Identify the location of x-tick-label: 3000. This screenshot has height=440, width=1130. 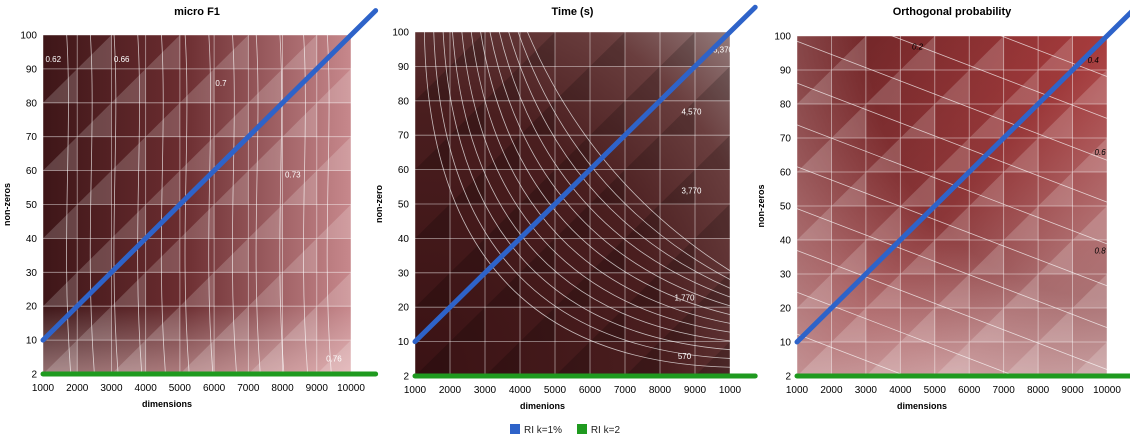
(111, 388).